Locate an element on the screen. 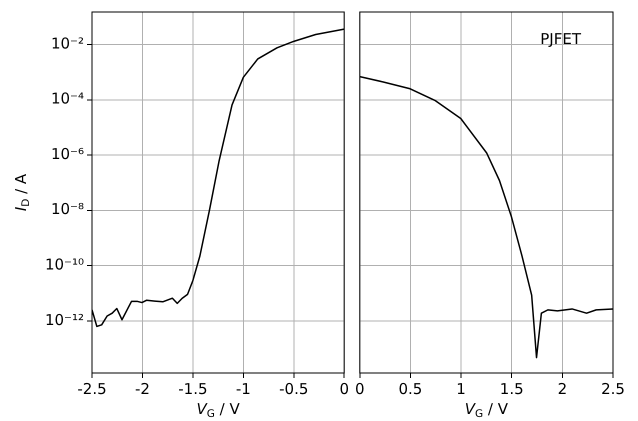  x-tick-label: 1.5 is located at coordinates (512, 389).